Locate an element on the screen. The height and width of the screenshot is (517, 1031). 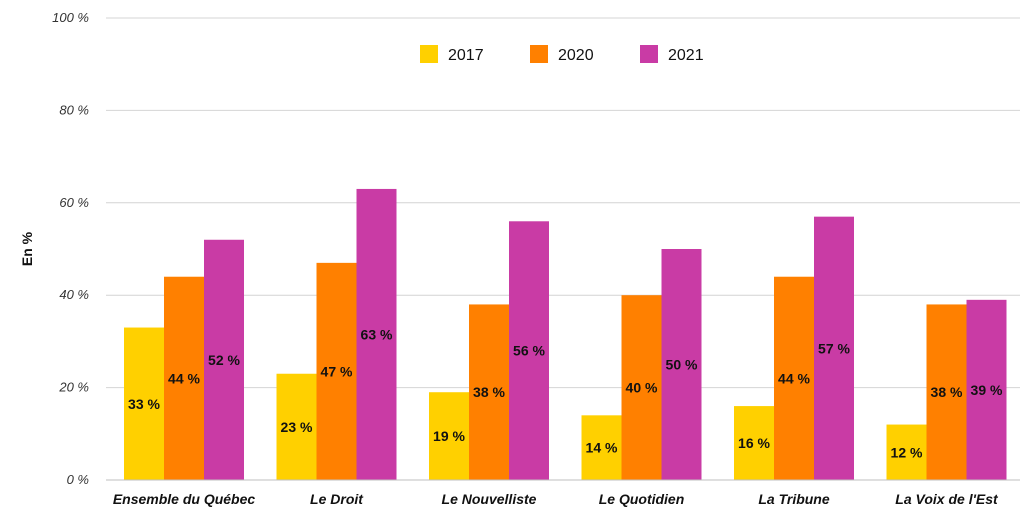
data-label: 33 % is located at coordinates (144, 404).